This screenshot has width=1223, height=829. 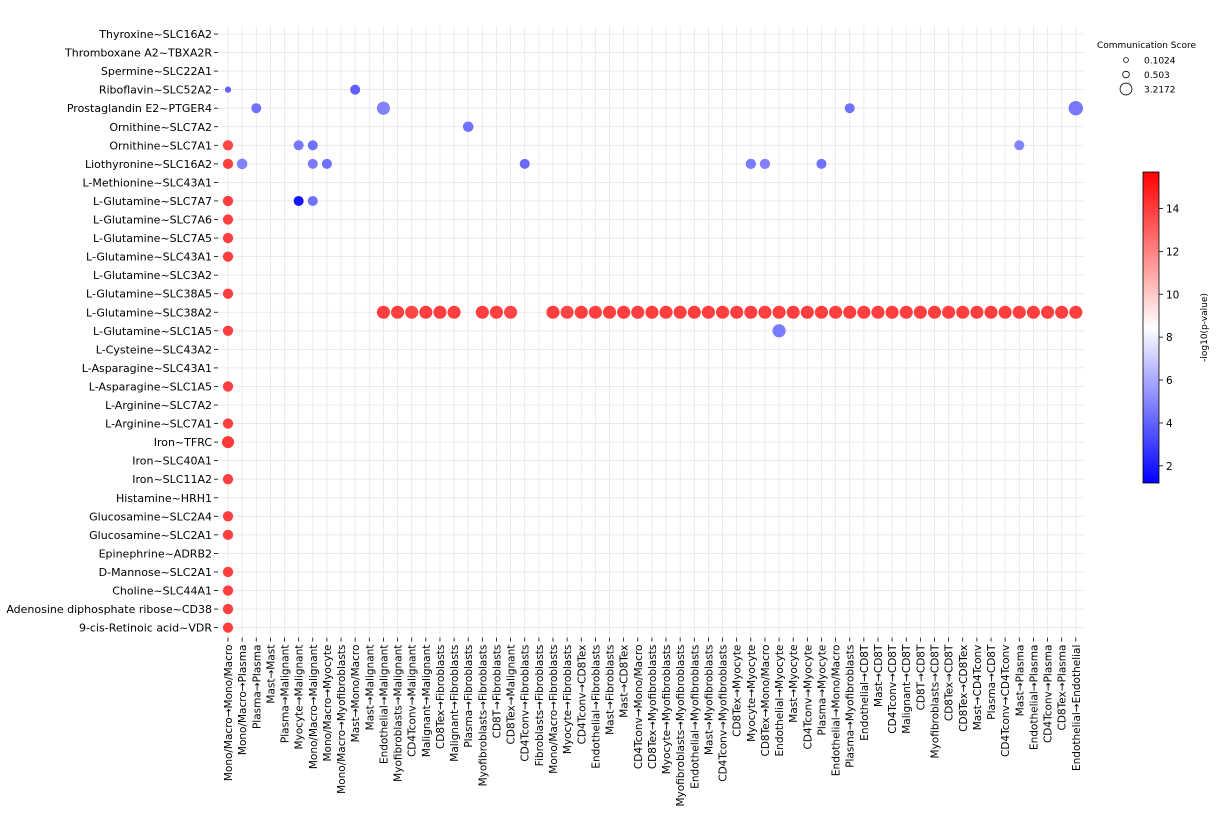 What do you see at coordinates (469, 696) in the screenshot?
I see `x-tick-label: Plasma→Fibroblasts` at bounding box center [469, 696].